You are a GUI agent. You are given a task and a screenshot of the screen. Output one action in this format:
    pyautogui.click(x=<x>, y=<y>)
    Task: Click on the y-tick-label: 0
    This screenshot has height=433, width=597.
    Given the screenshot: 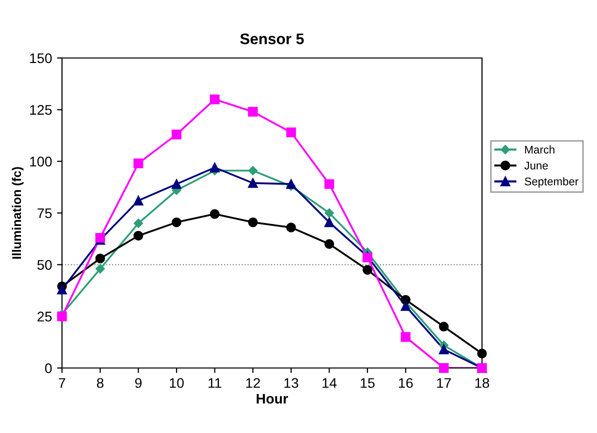 What is the action you would take?
    pyautogui.click(x=48, y=368)
    